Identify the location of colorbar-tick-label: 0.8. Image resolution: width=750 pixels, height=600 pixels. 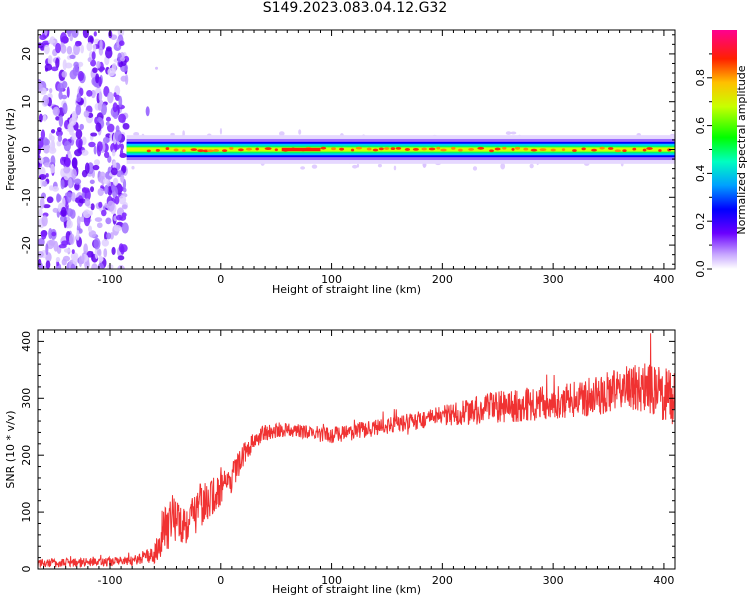
(700, 78).